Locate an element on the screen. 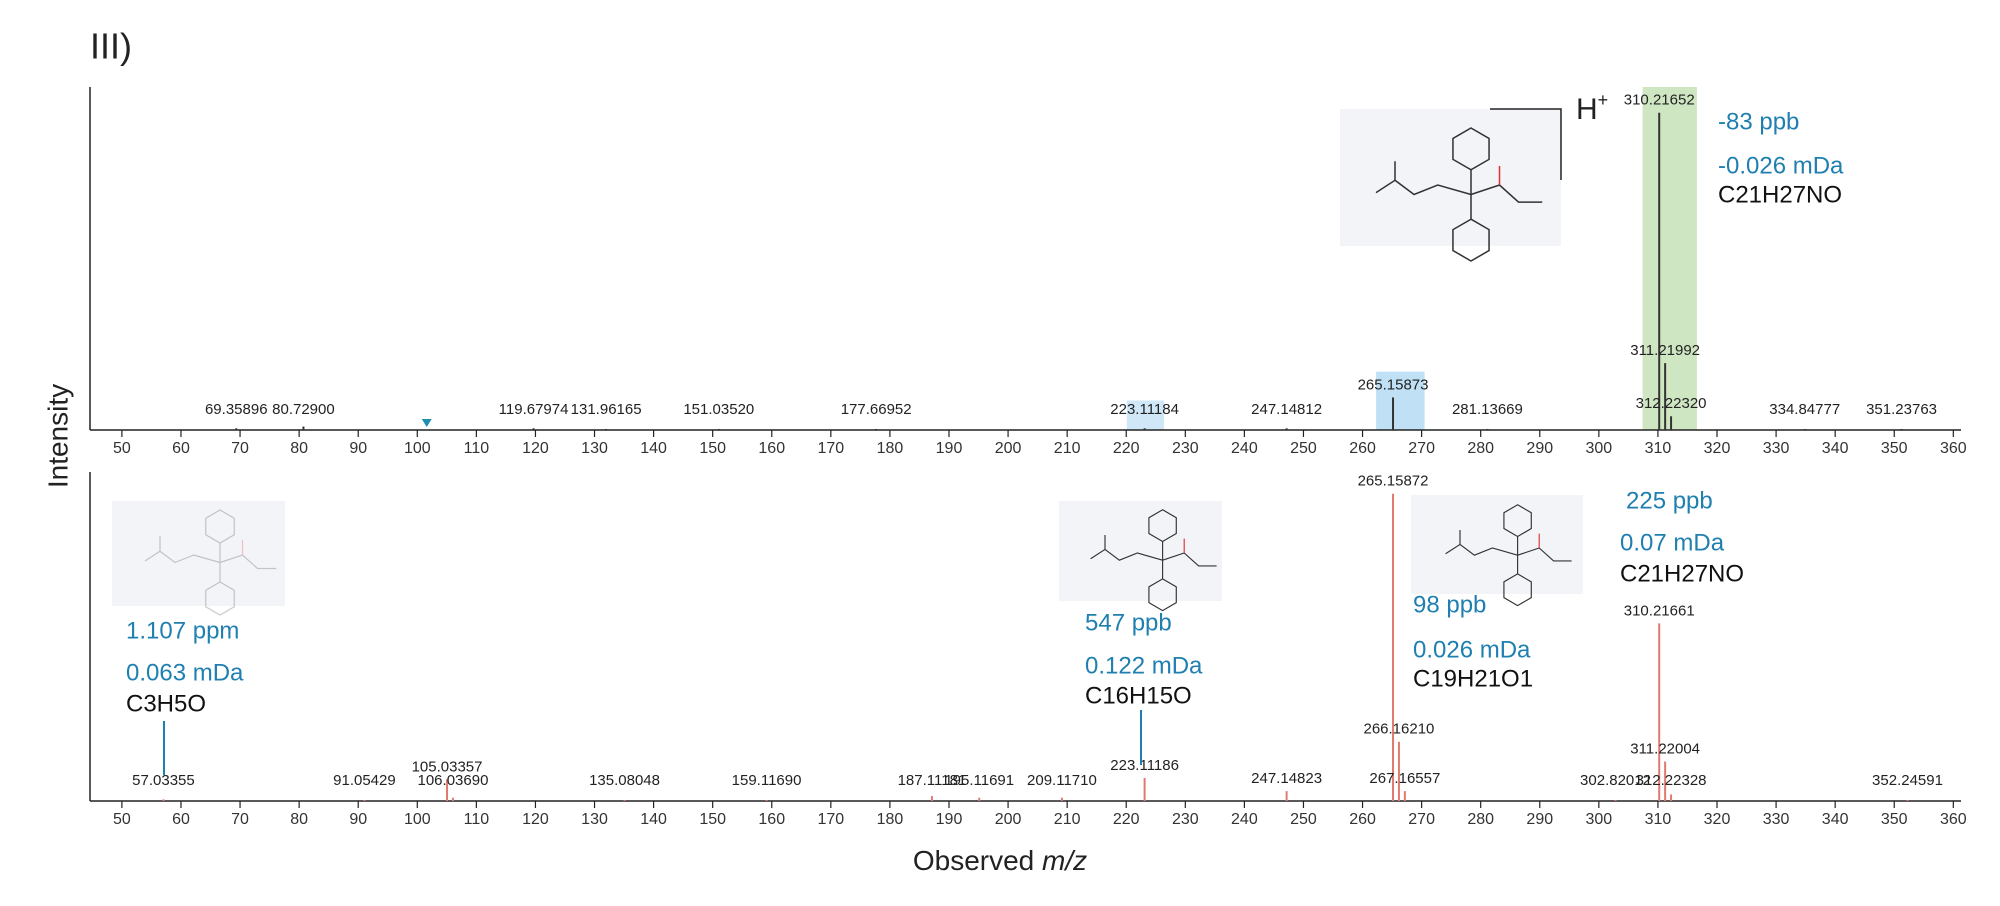 This screenshot has width=2000, height=906. x-tick-label: 230 is located at coordinates (1185, 819).